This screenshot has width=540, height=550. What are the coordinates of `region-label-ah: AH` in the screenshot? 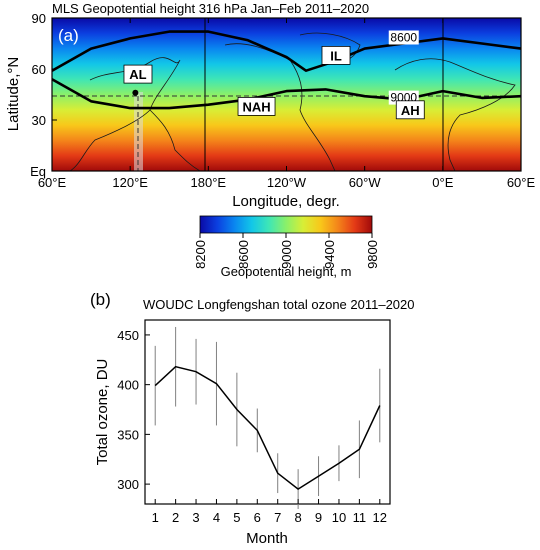 It's located at (410, 110).